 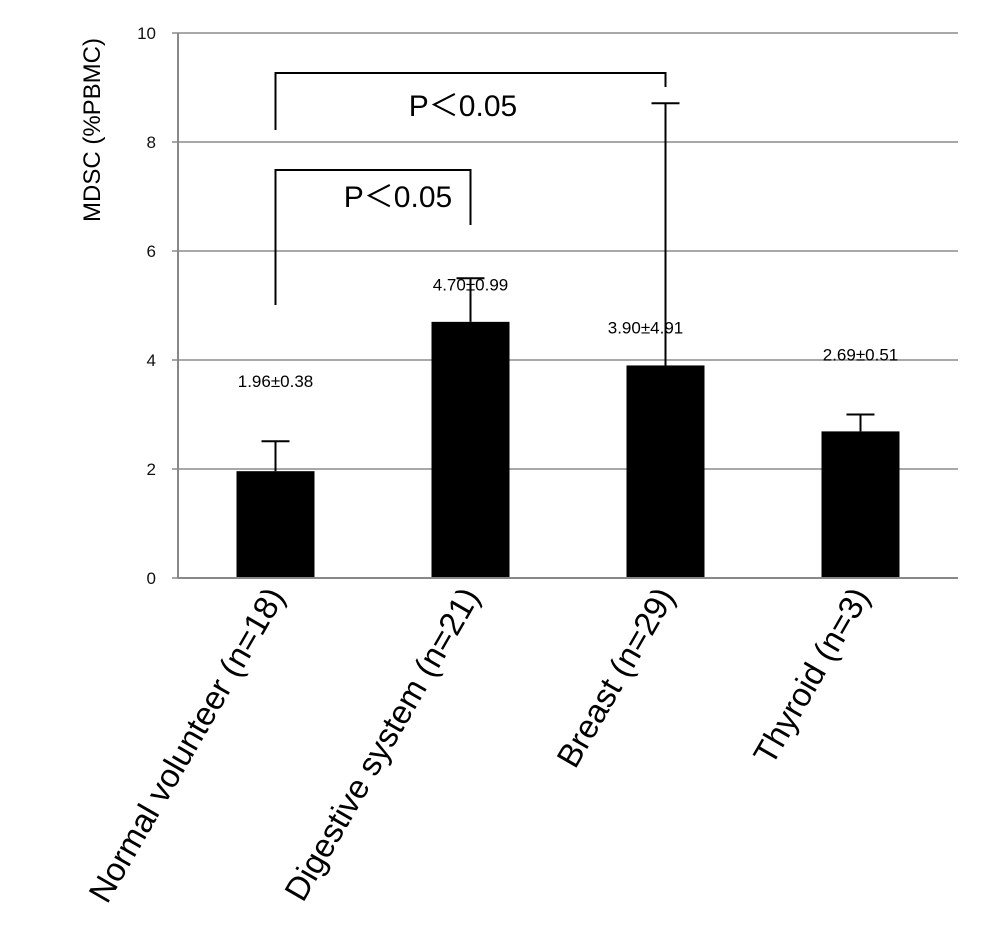 What do you see at coordinates (151, 251) in the screenshot?
I see `y-tick-label: 6` at bounding box center [151, 251].